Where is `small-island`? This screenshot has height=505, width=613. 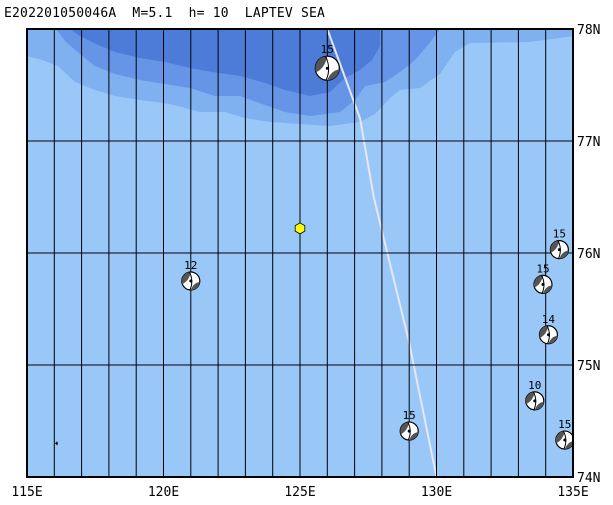 small-island is located at coordinates (57, 443).